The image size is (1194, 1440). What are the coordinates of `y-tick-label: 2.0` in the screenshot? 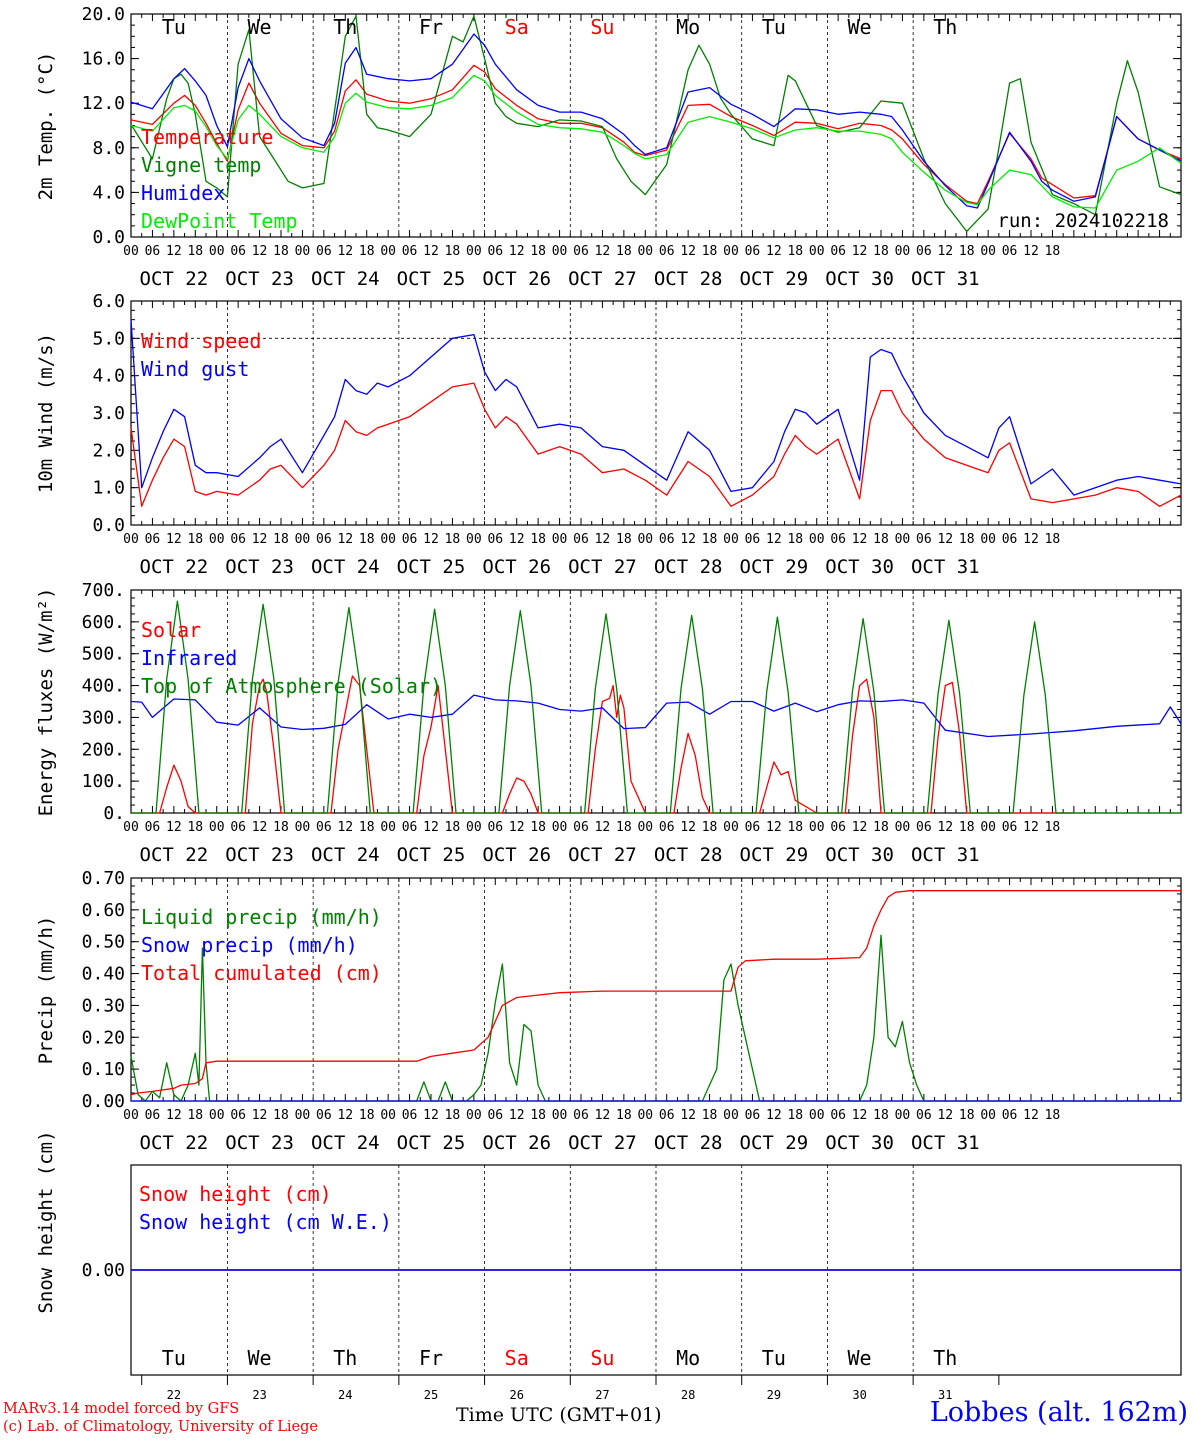 It's located at (108, 450).